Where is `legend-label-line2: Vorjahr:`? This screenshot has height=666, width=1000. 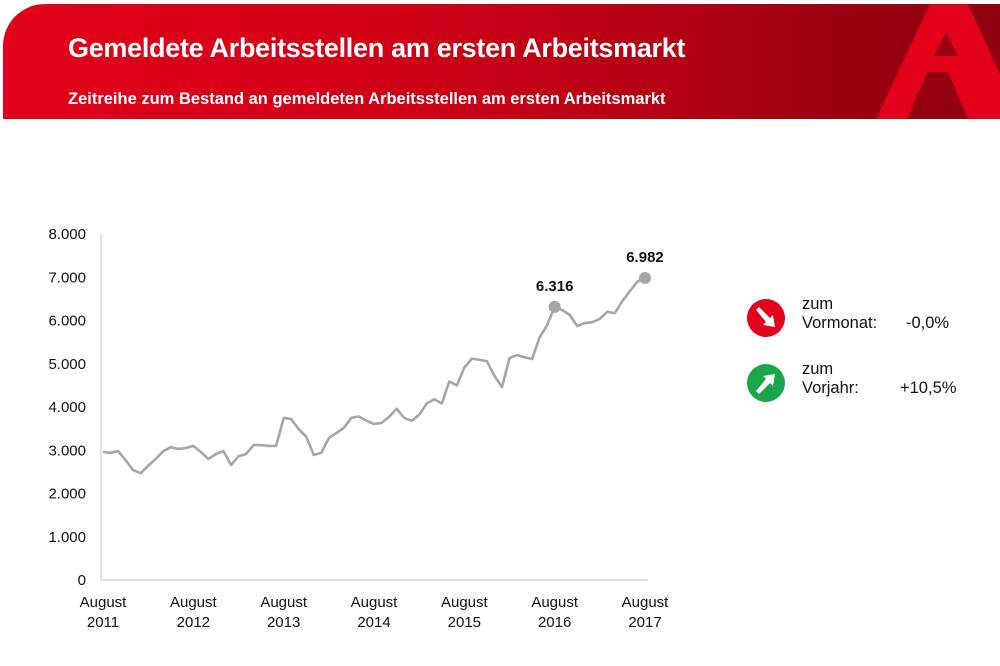
legend-label-line2: Vorjahr: is located at coordinates (830, 388).